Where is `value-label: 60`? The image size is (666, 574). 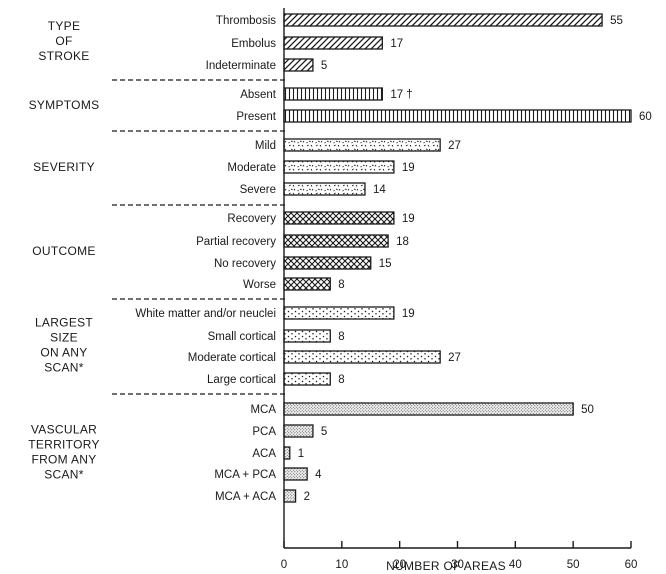
value-label: 60 is located at coordinates (645, 117).